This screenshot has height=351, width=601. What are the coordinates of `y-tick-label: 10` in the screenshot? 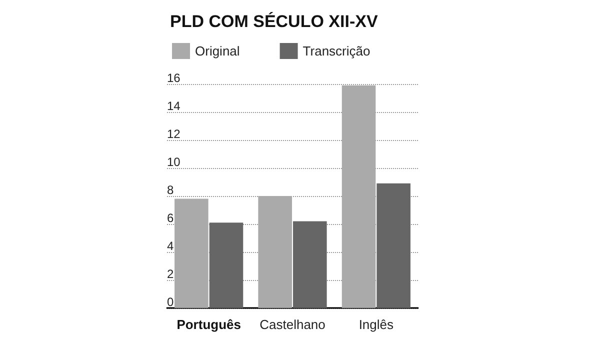 It's located at (174, 162).